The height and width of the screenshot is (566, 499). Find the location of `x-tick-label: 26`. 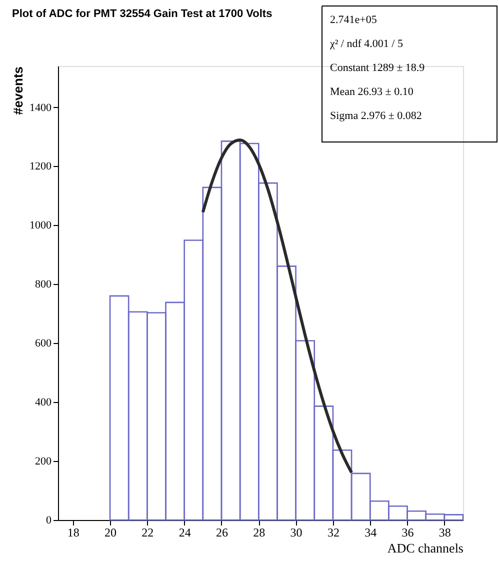

x-tick-label: 26 is located at coordinates (222, 533).